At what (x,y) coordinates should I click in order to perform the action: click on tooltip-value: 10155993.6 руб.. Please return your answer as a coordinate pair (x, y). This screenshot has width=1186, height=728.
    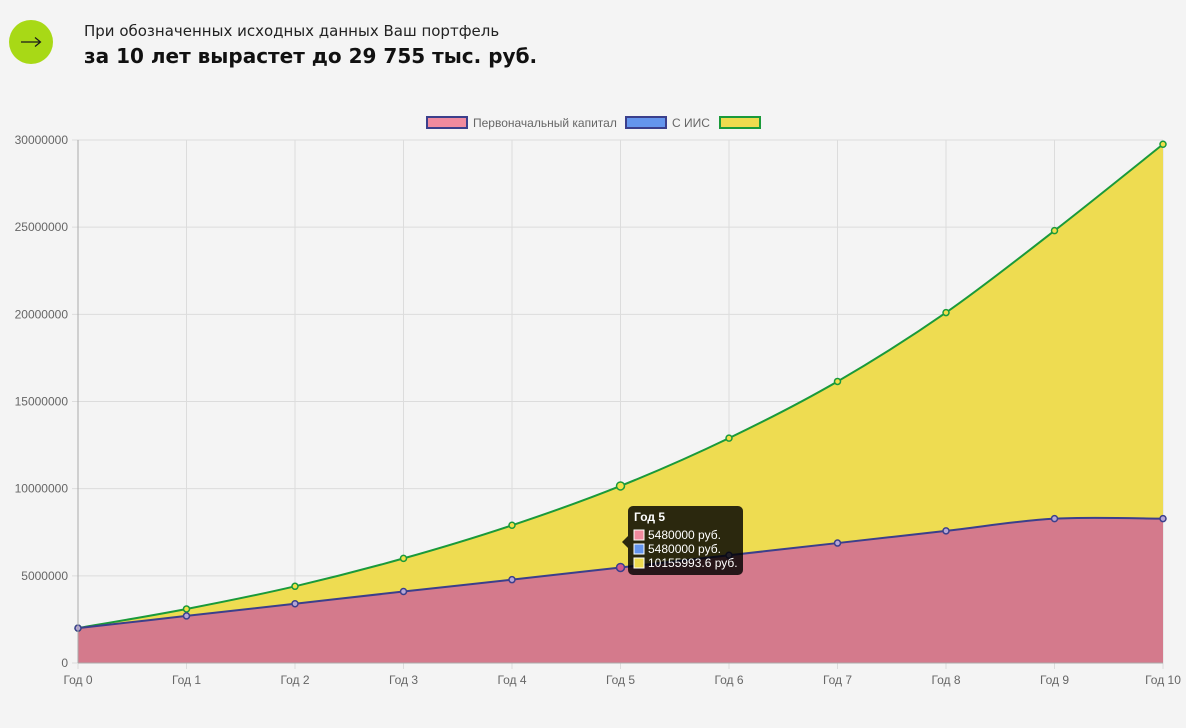
    Looking at the image, I should click on (693, 563).